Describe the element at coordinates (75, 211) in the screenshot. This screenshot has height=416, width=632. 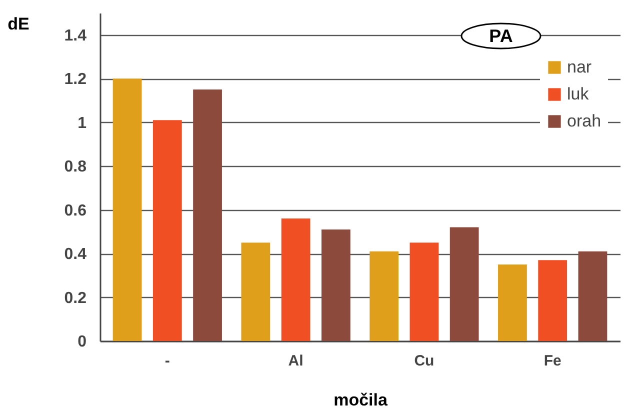
I see `y-tick-label: 0.6` at that location.